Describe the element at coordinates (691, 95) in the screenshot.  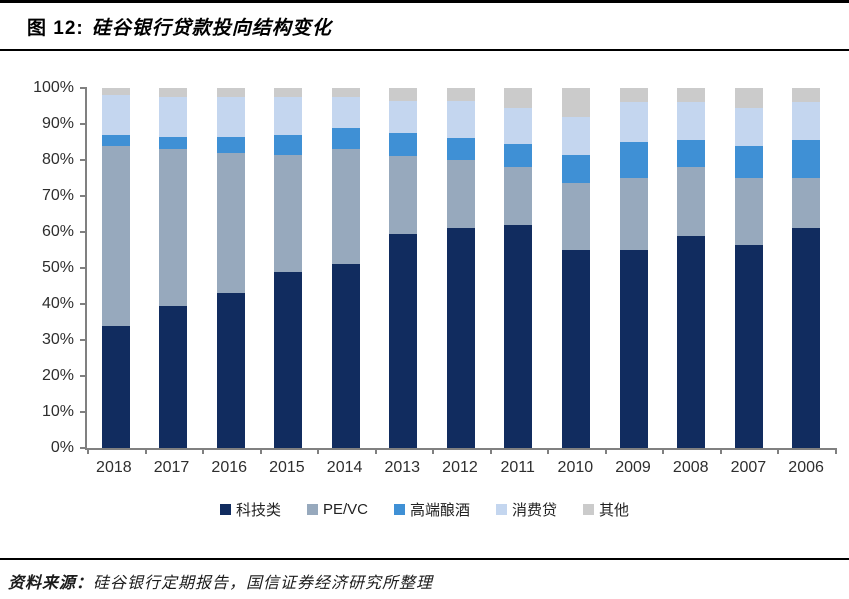
I see `segment-other-2008` at that location.